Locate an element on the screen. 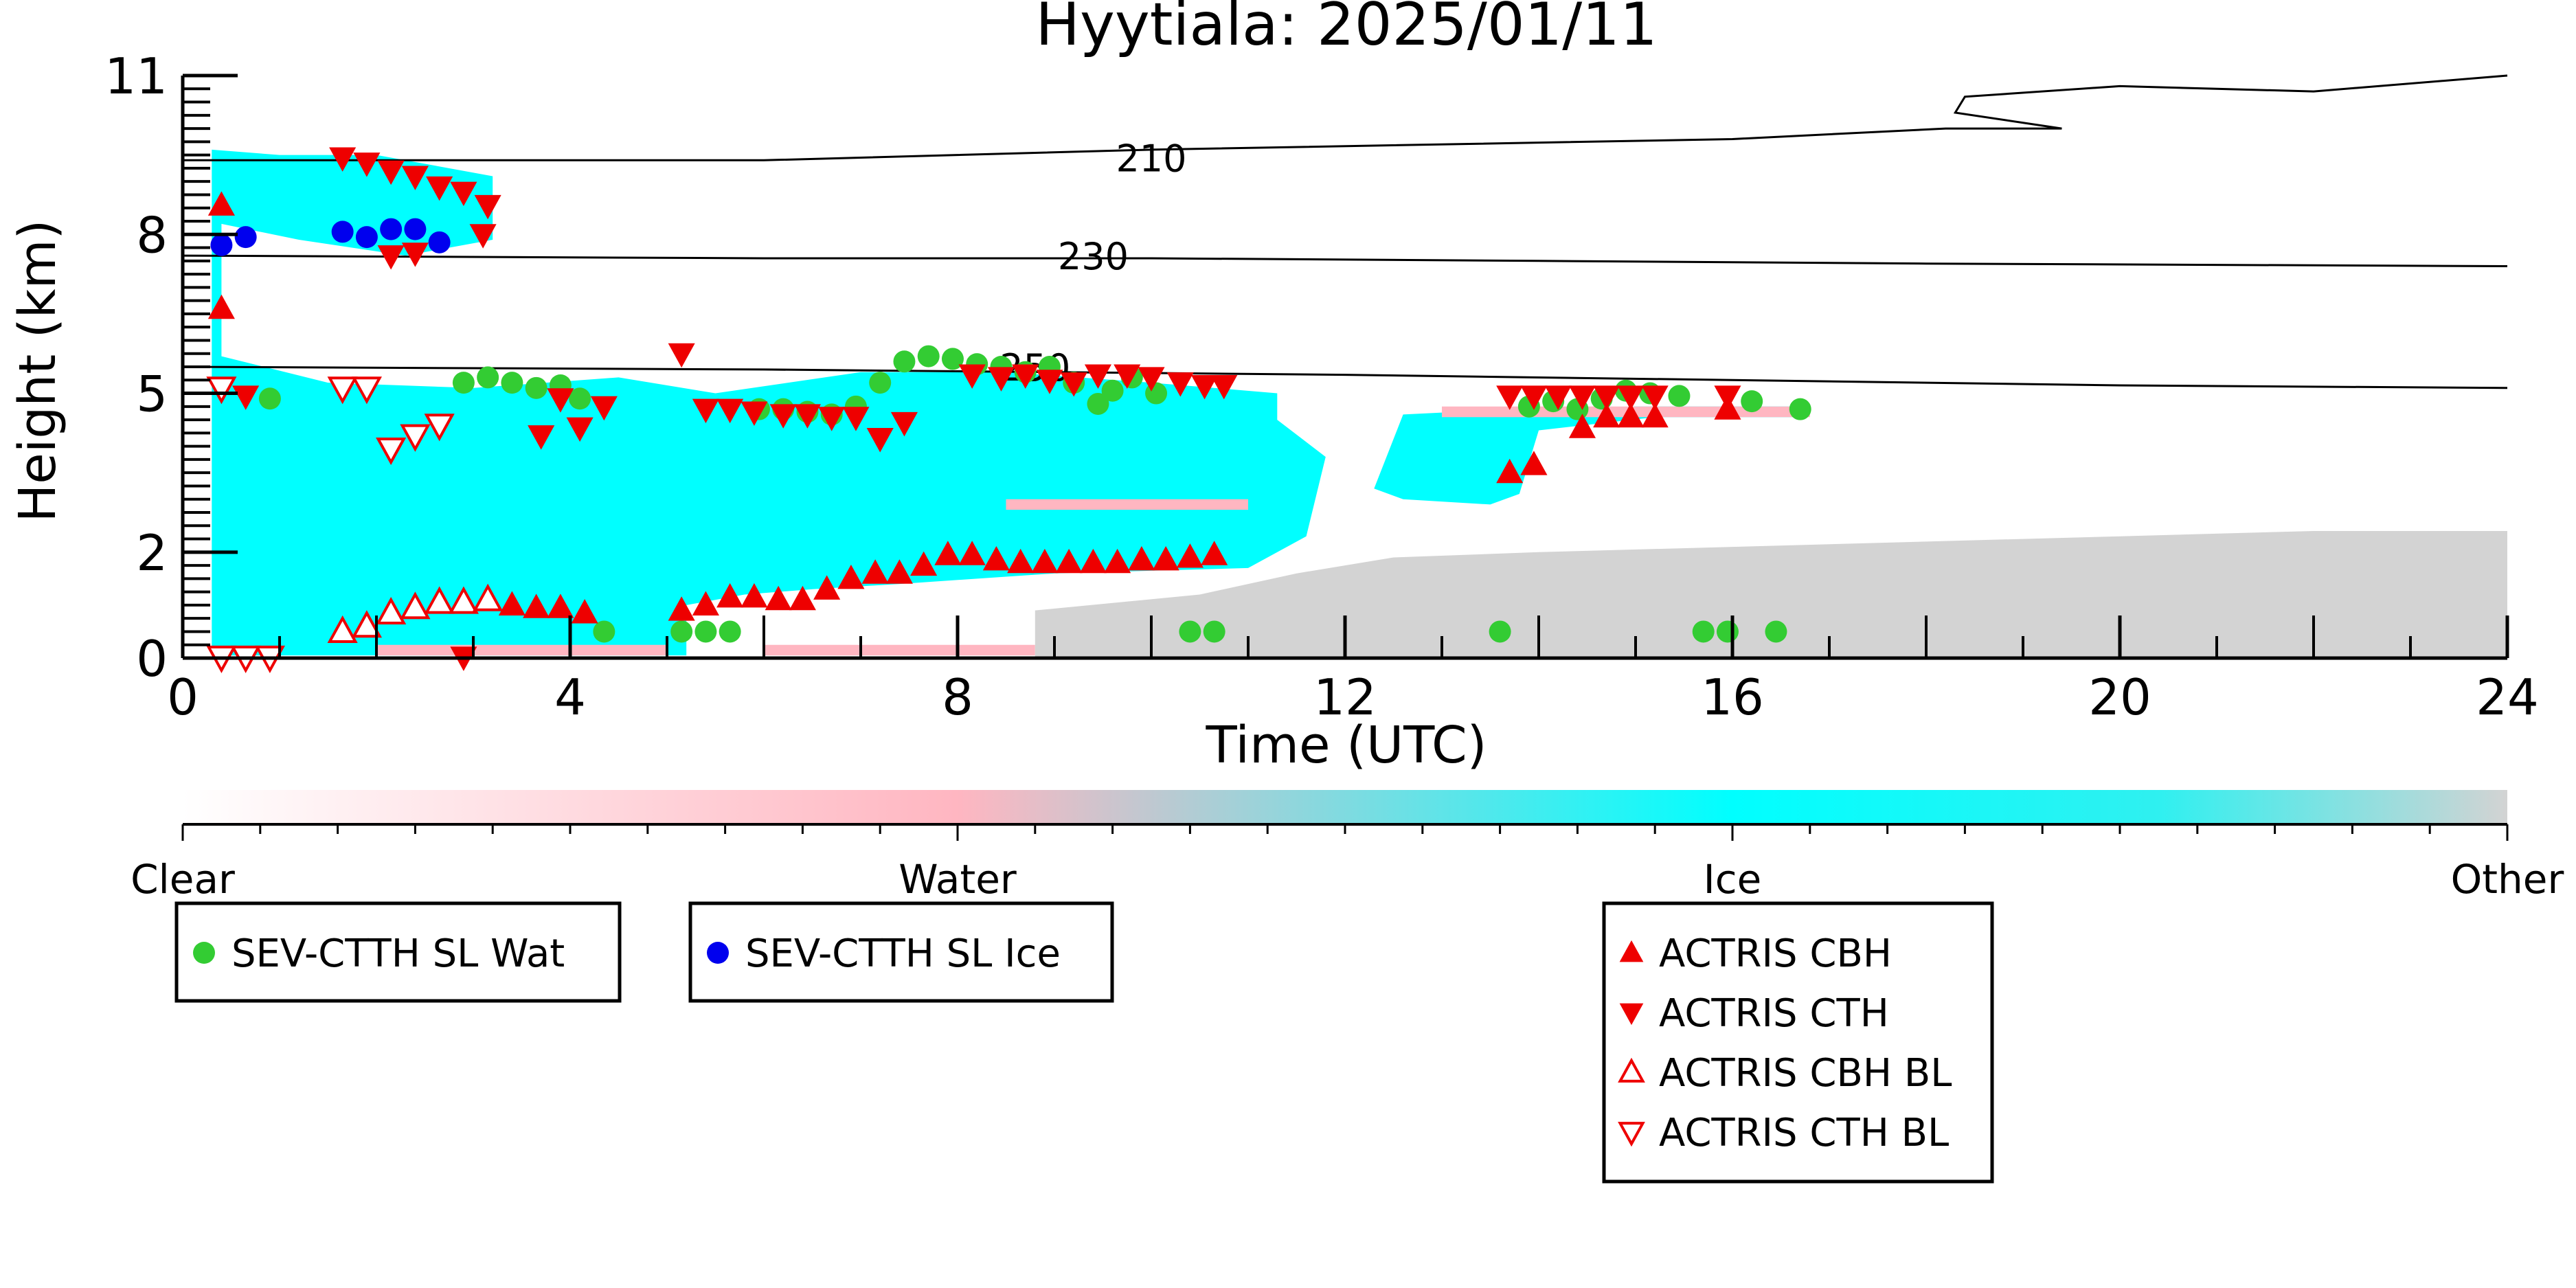 The image size is (2576, 1288). x-tick-label: 4 is located at coordinates (570, 697).